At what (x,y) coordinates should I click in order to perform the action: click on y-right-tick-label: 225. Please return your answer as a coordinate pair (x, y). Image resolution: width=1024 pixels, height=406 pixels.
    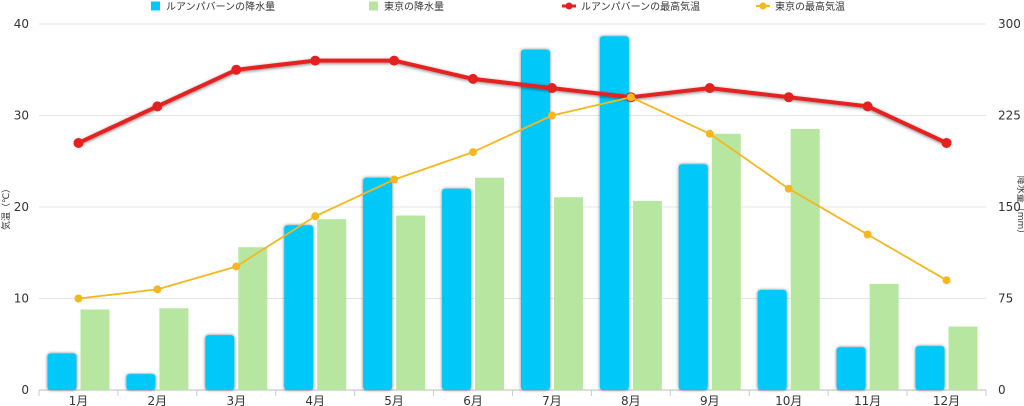
    Looking at the image, I should click on (1009, 116).